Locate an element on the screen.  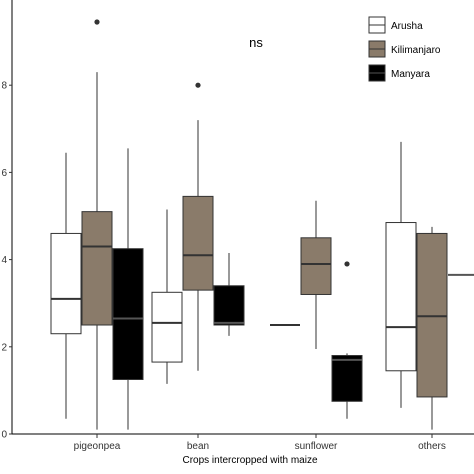
legend-item-arusha: Arusha is located at coordinates (395, 25).